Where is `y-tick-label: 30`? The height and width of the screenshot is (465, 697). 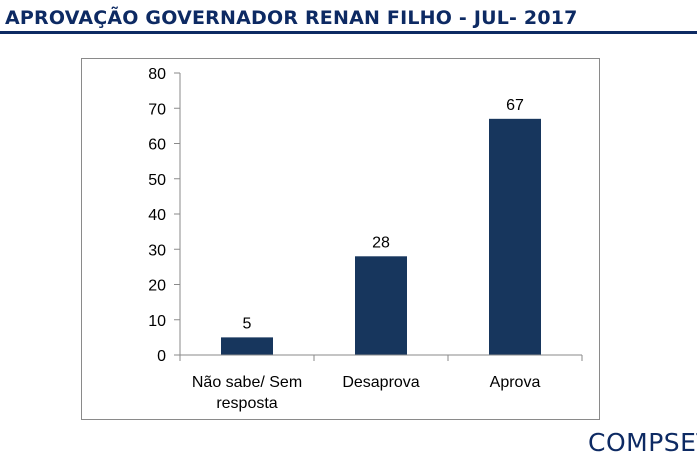
y-tick-label: 30 is located at coordinates (157, 250).